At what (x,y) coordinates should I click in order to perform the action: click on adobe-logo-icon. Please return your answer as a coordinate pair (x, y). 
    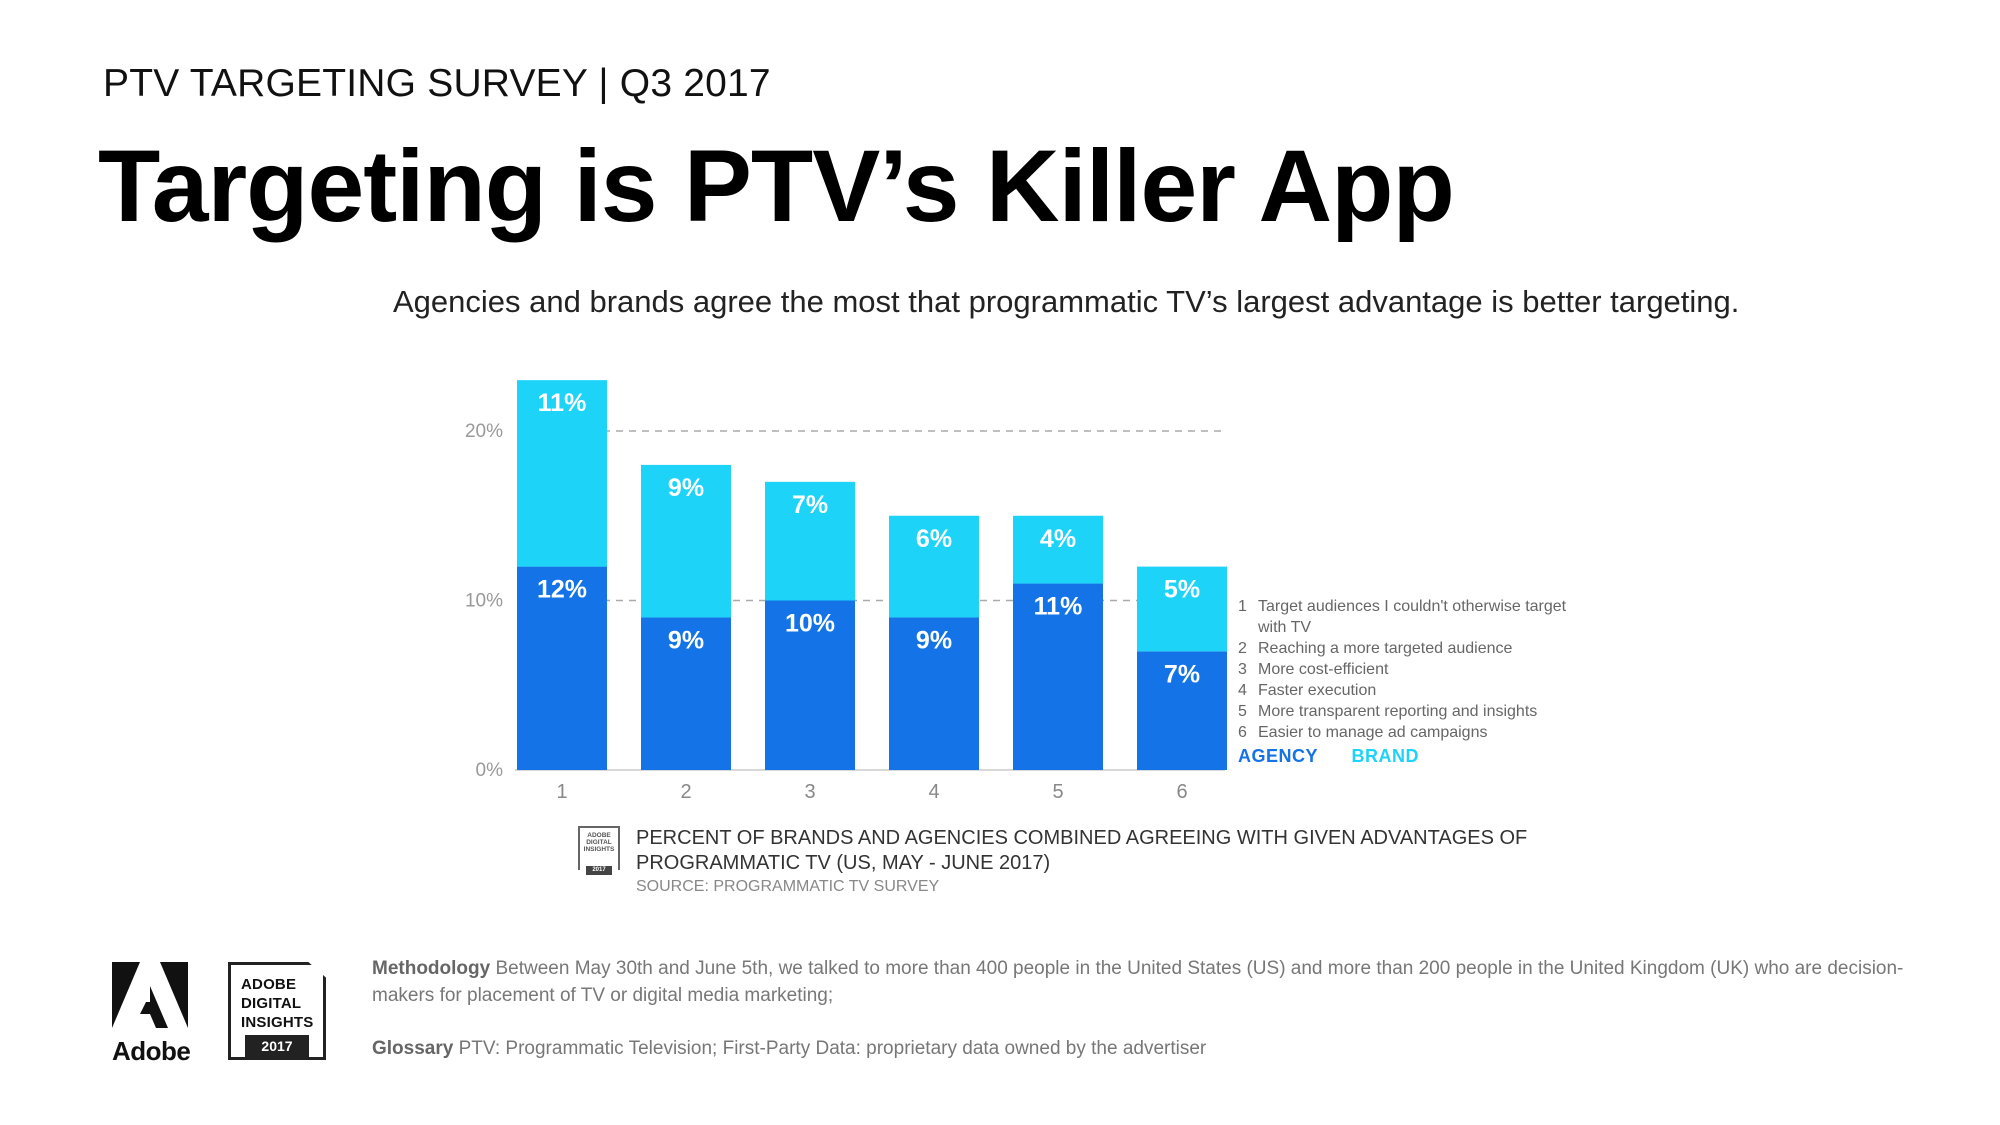
    Looking at the image, I should click on (150, 995).